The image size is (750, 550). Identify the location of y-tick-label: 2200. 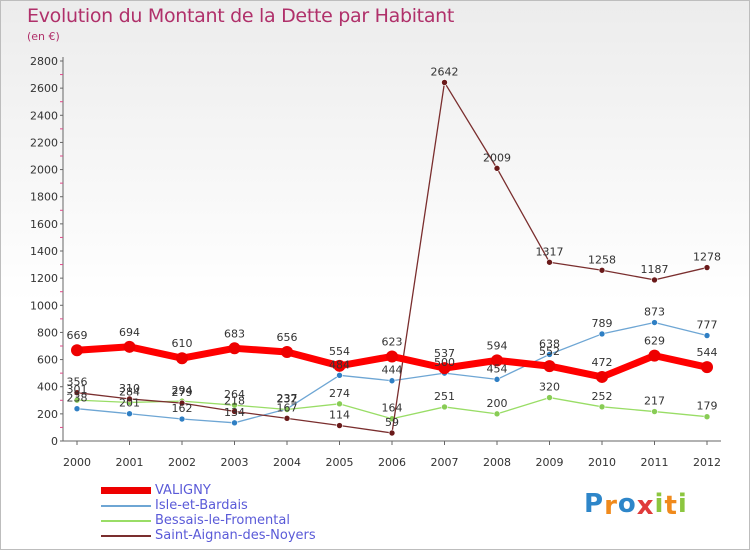
(44, 142).